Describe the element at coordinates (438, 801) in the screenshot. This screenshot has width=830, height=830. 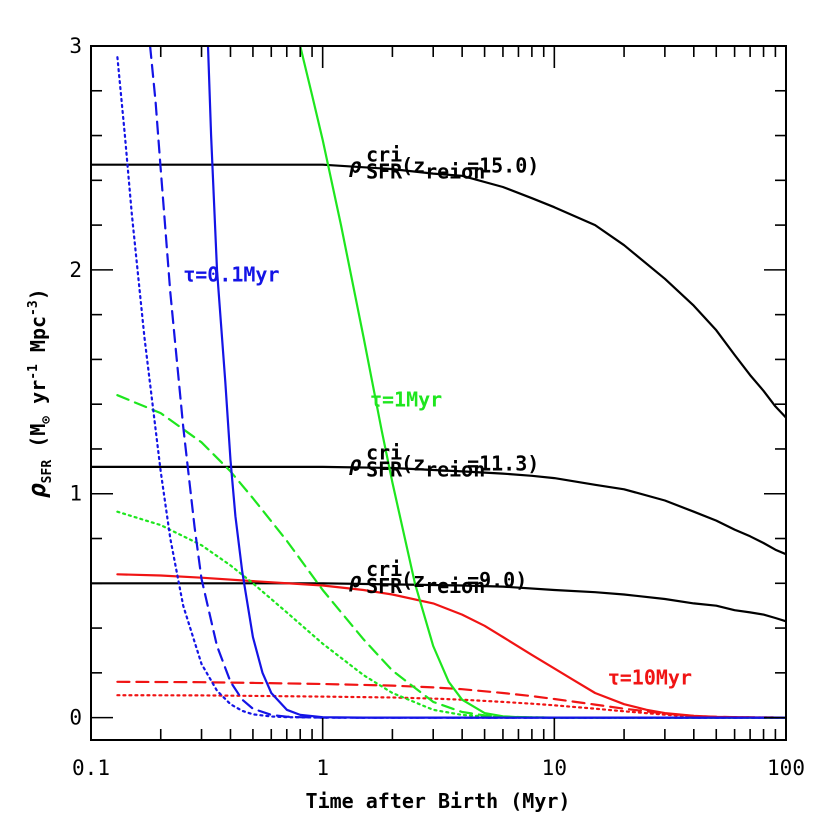
I see `x-axis-label: Time after Birth (Myr)` at that location.